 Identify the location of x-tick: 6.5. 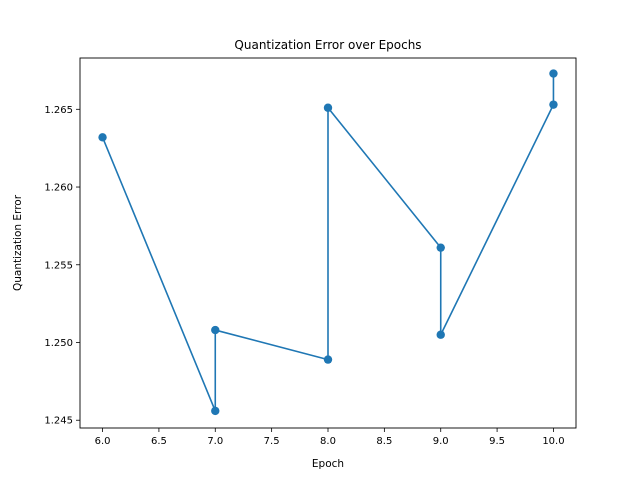
(159, 437).